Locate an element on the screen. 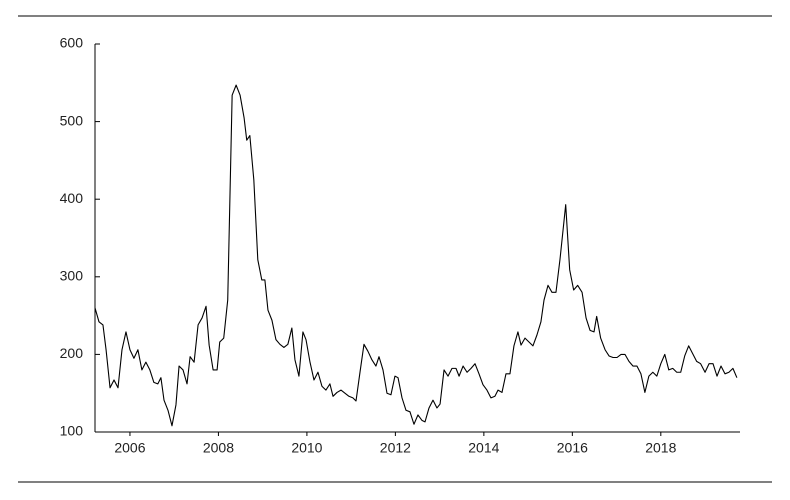 The width and height of the screenshot is (790, 500). x-tick-label: 2016 is located at coordinates (572, 448).